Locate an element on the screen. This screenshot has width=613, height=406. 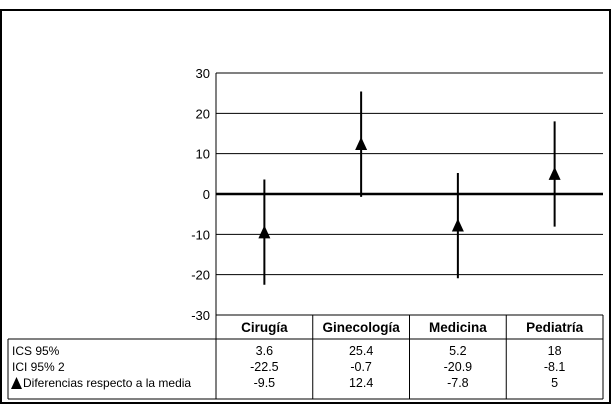
legend-triangle-marker is located at coordinates (16, 383).